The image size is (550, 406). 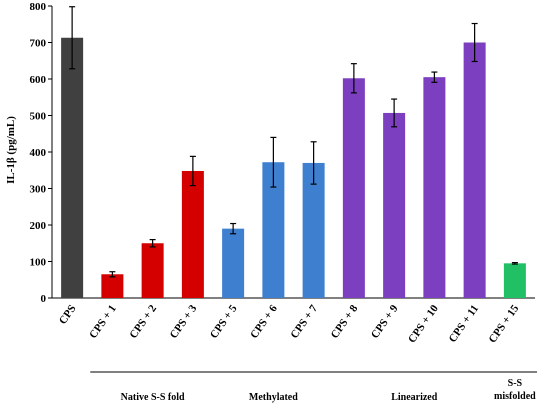 What do you see at coordinates (103, 322) in the screenshot?
I see `x-tick-label: CPS + 1` at bounding box center [103, 322].